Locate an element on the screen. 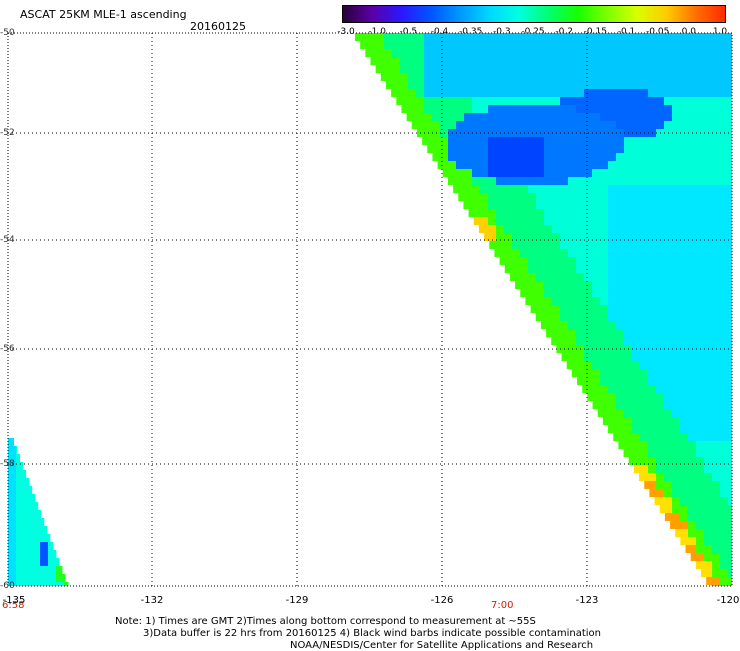 The height and width of the screenshot is (651, 740). latitude-label: -56 is located at coordinates (7, 349).